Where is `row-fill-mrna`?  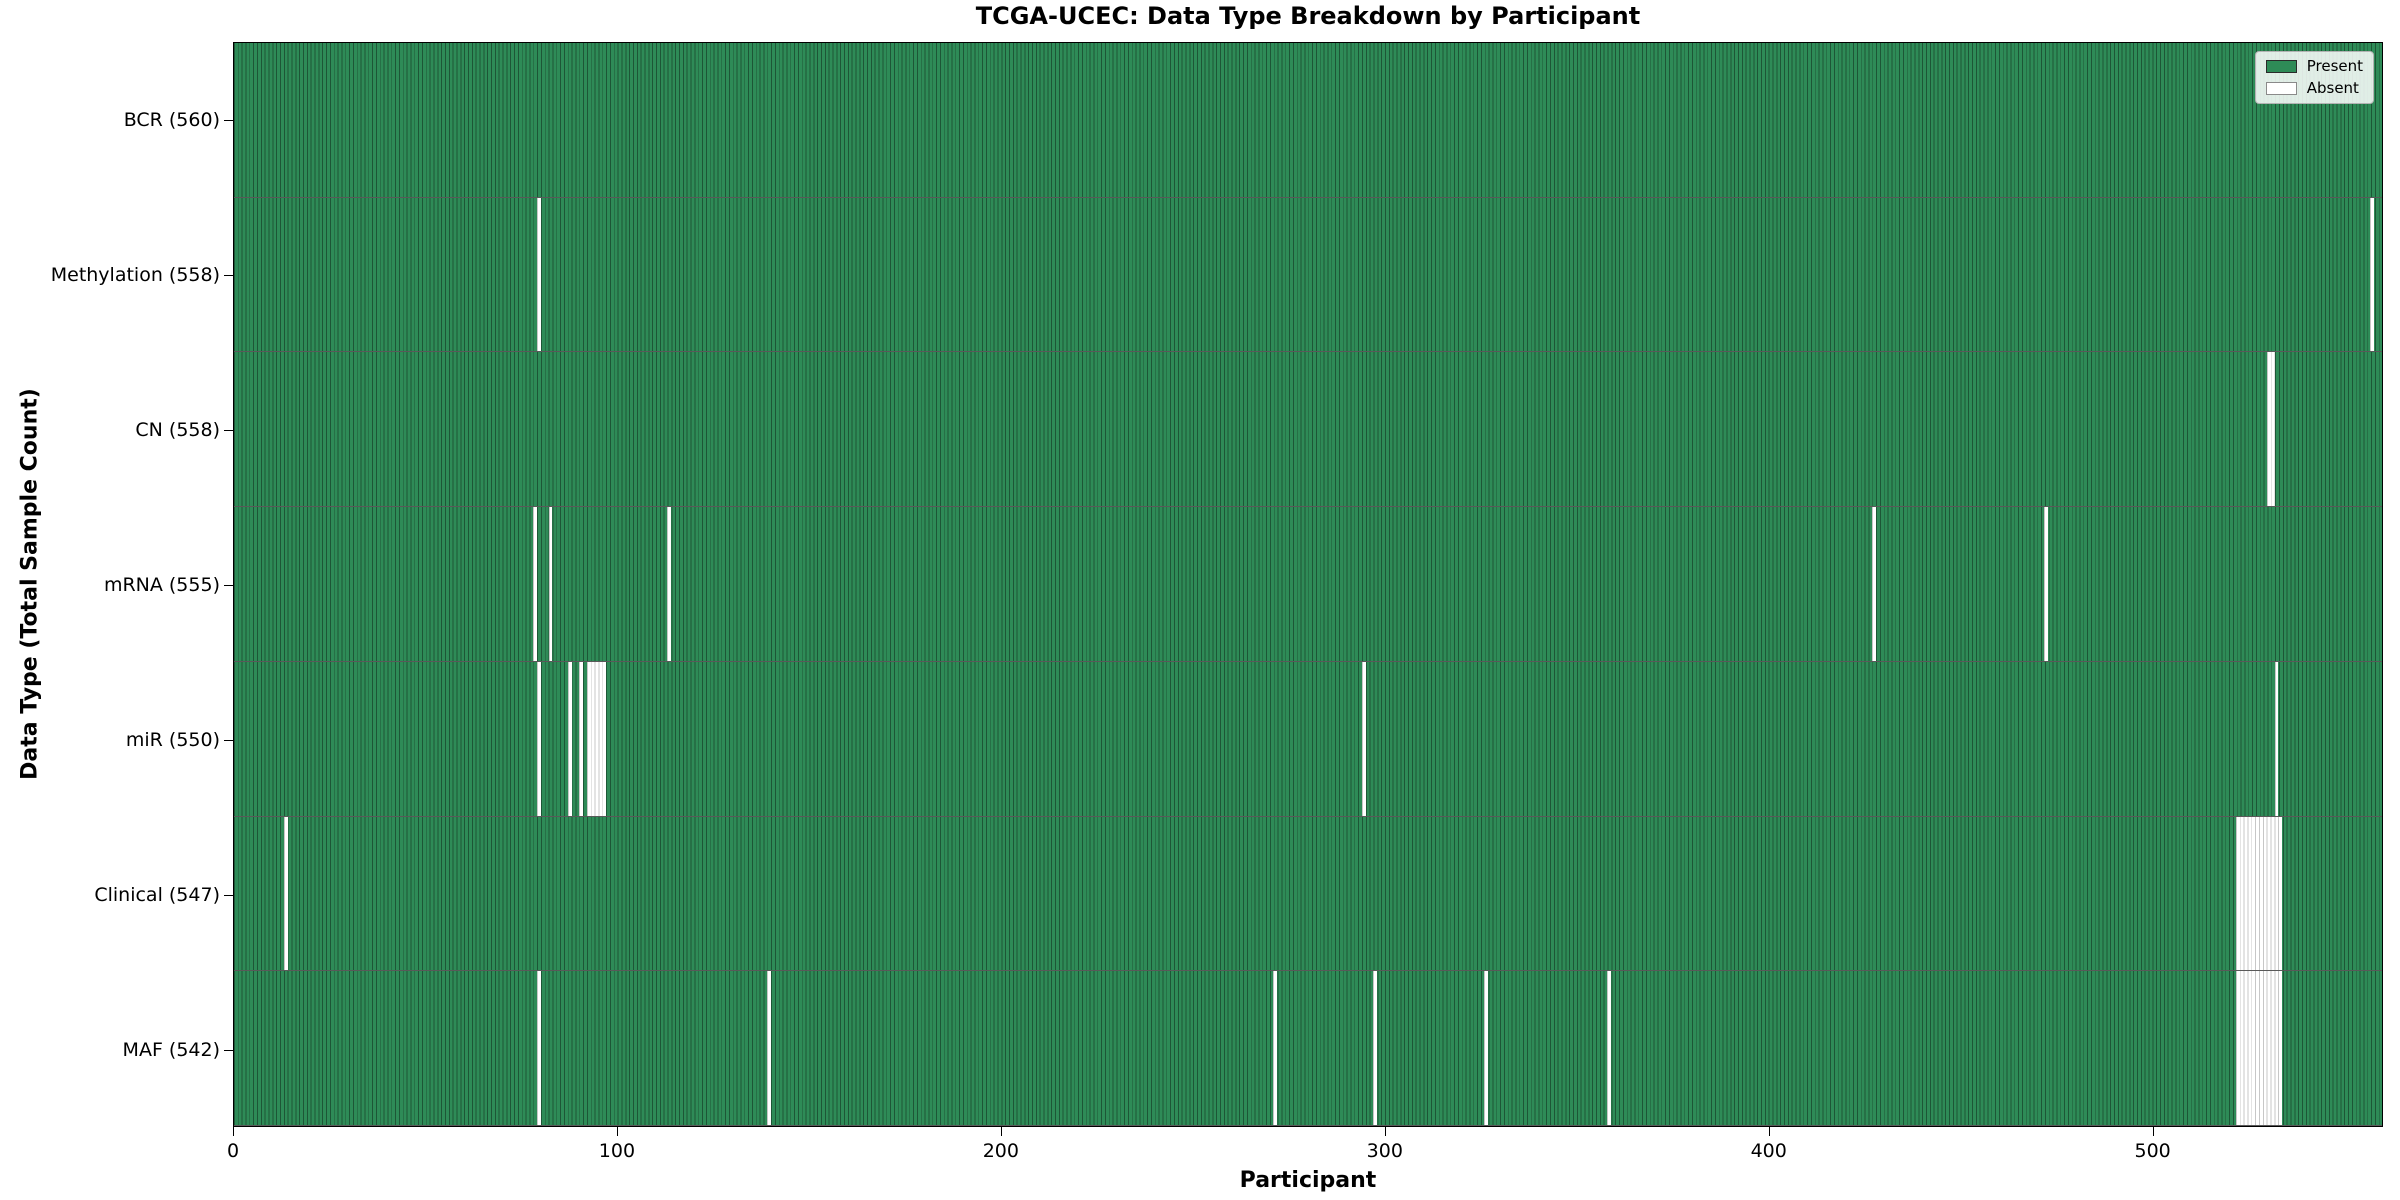
row-fill-mrna is located at coordinates (1308, 584).